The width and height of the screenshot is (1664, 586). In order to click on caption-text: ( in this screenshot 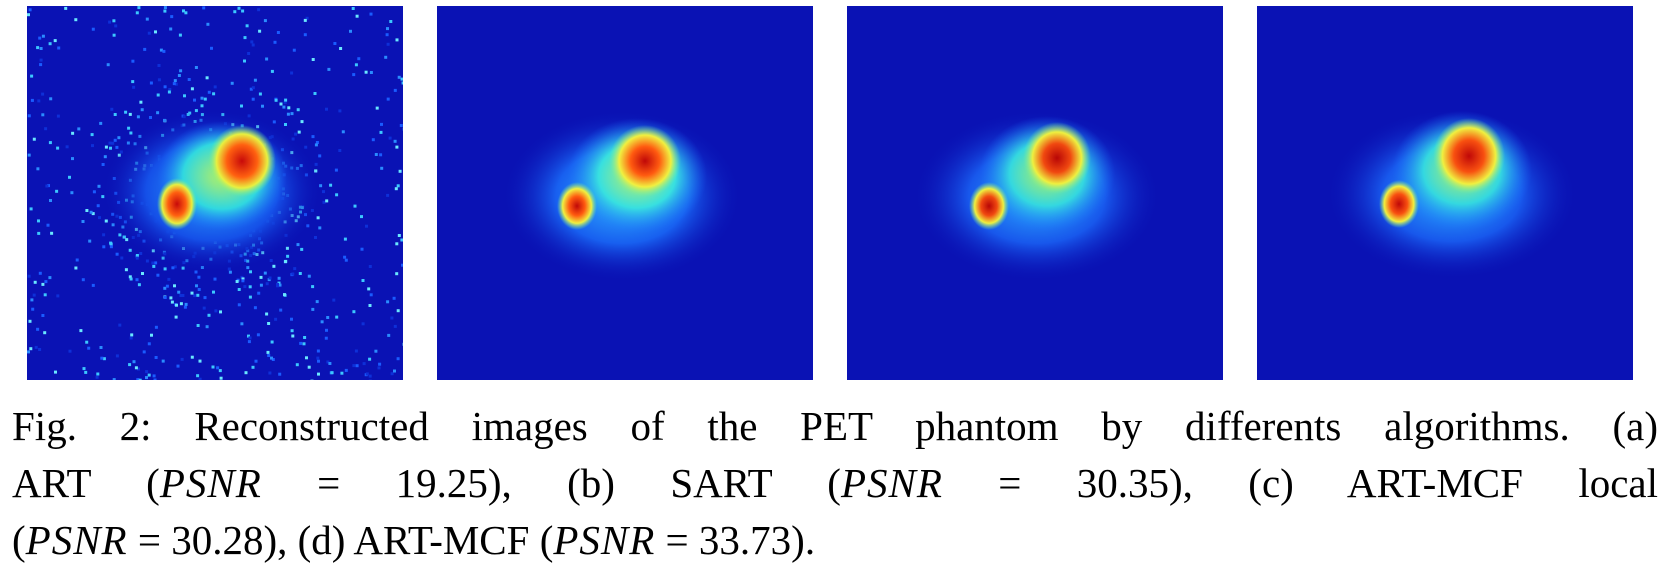, I will do `click(19, 540)`.